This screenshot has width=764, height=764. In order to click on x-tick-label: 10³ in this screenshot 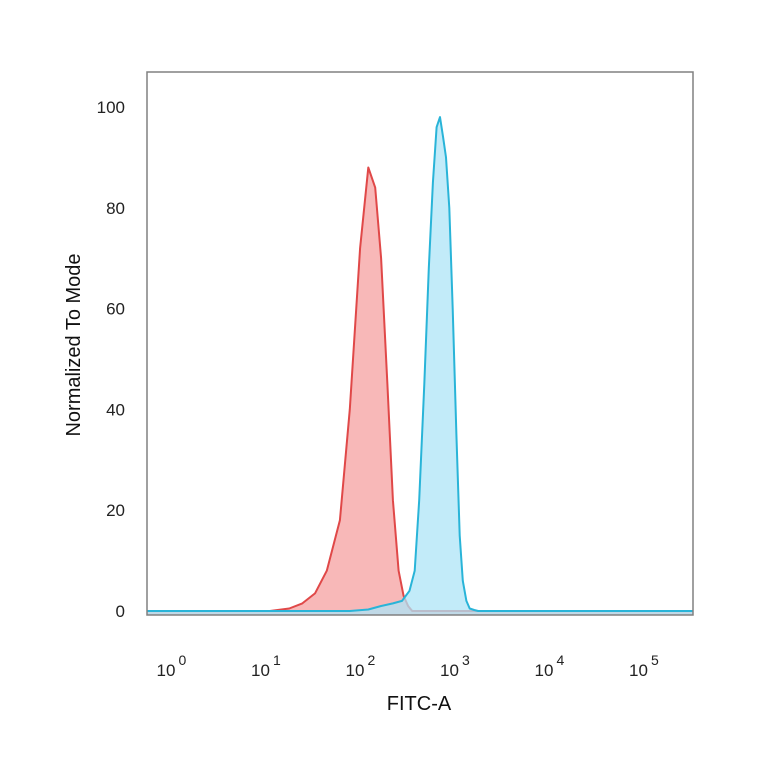, I will do `click(455, 666)`.